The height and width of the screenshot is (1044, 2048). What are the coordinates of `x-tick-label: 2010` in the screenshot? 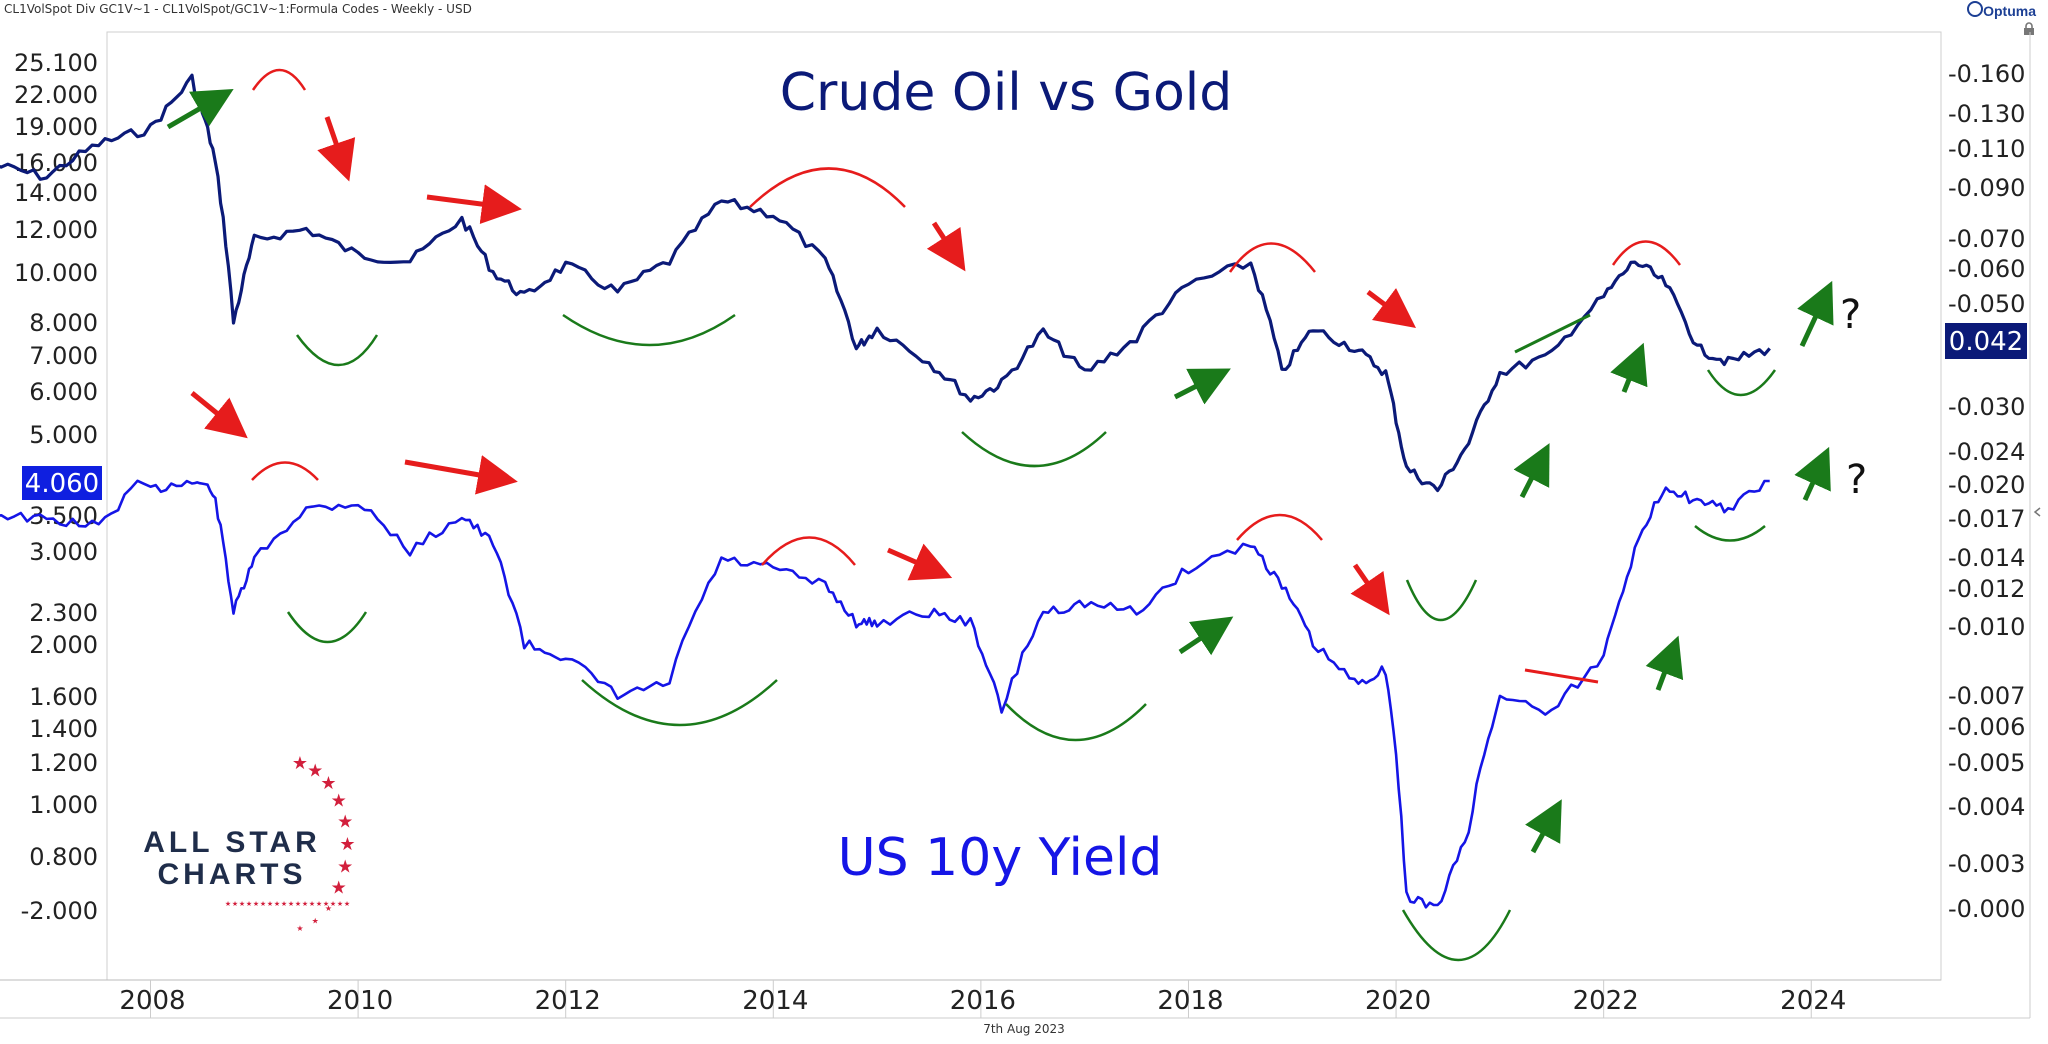 It's located at (360, 1001).